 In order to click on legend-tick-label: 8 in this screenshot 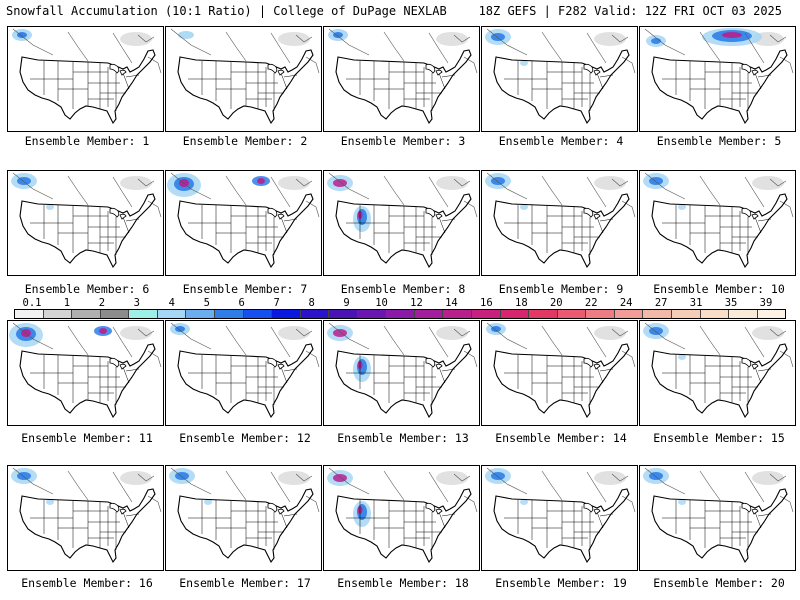, I will do `click(311, 303)`.